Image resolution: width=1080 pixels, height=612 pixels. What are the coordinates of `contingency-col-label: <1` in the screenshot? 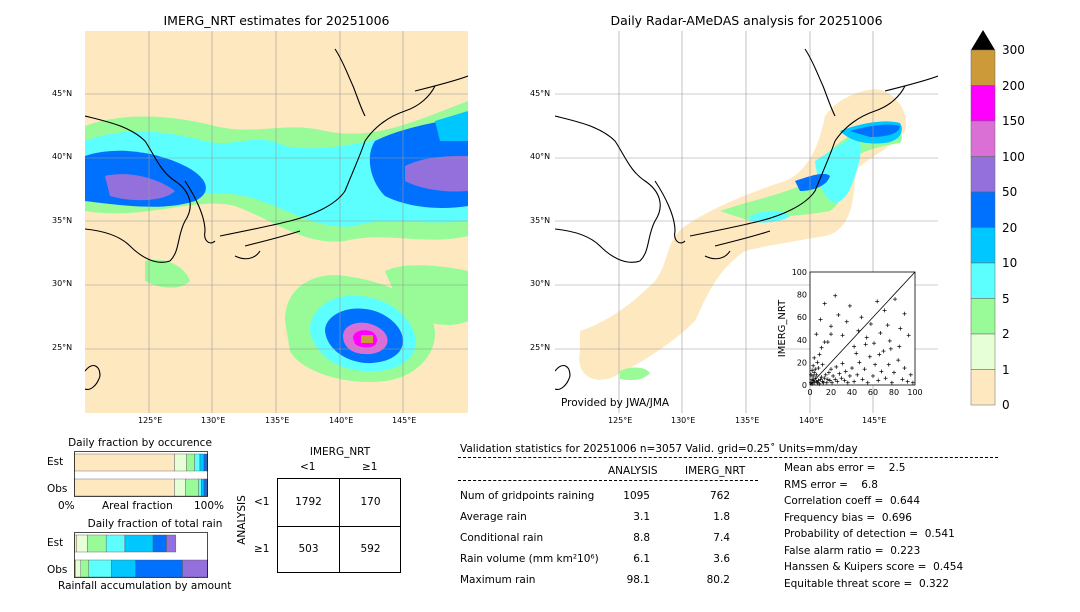 It's located at (308, 467).